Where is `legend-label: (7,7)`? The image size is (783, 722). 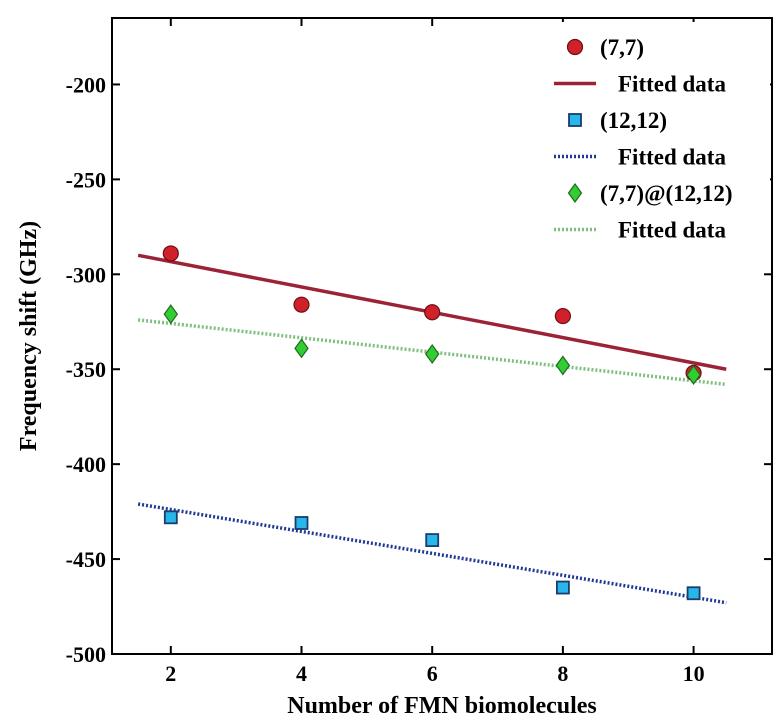 legend-label: (7,7) is located at coordinates (622, 47).